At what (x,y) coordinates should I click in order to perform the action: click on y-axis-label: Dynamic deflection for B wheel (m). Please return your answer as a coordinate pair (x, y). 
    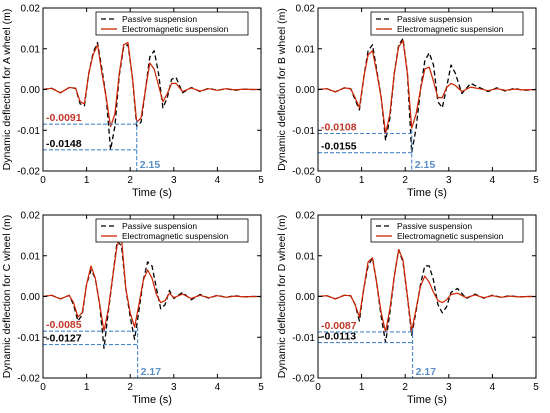
    Looking at the image, I should click on (282, 89).